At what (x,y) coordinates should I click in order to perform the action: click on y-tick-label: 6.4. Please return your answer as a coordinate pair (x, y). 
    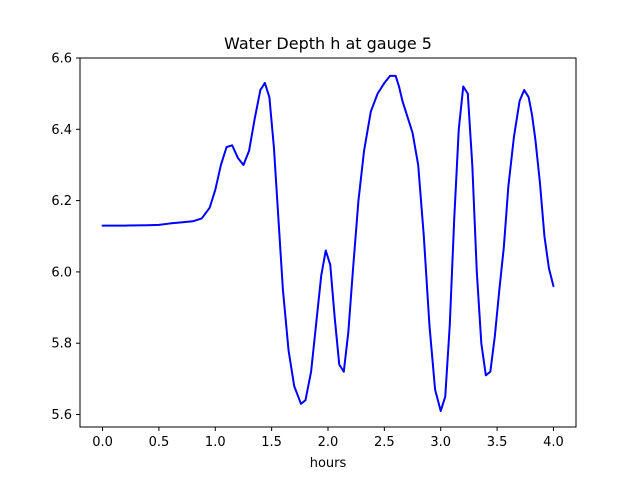
    Looking at the image, I should click on (61, 130).